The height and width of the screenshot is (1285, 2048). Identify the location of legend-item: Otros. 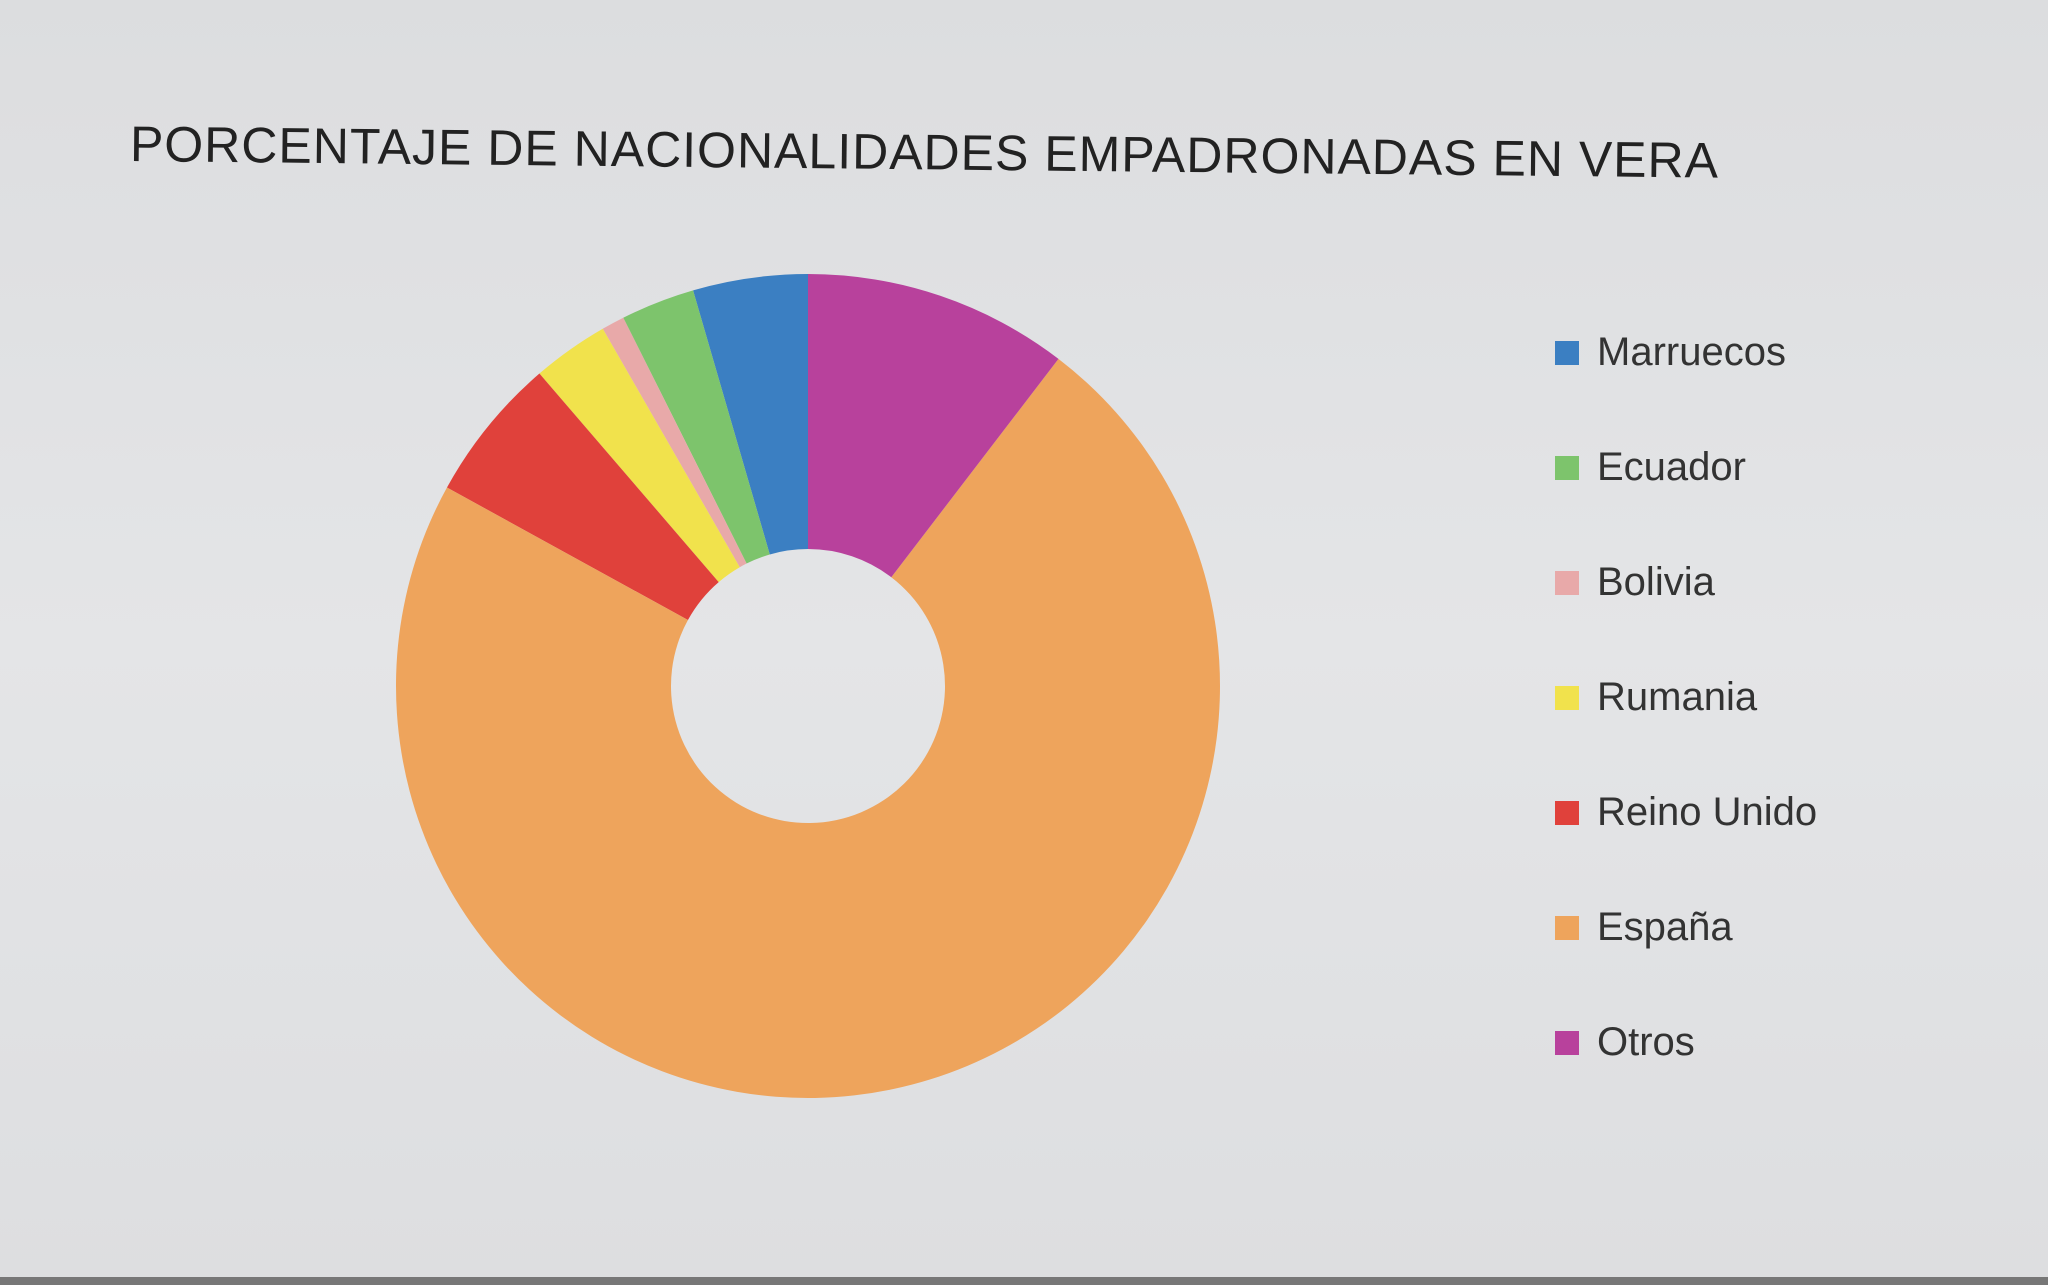
(1625, 1042).